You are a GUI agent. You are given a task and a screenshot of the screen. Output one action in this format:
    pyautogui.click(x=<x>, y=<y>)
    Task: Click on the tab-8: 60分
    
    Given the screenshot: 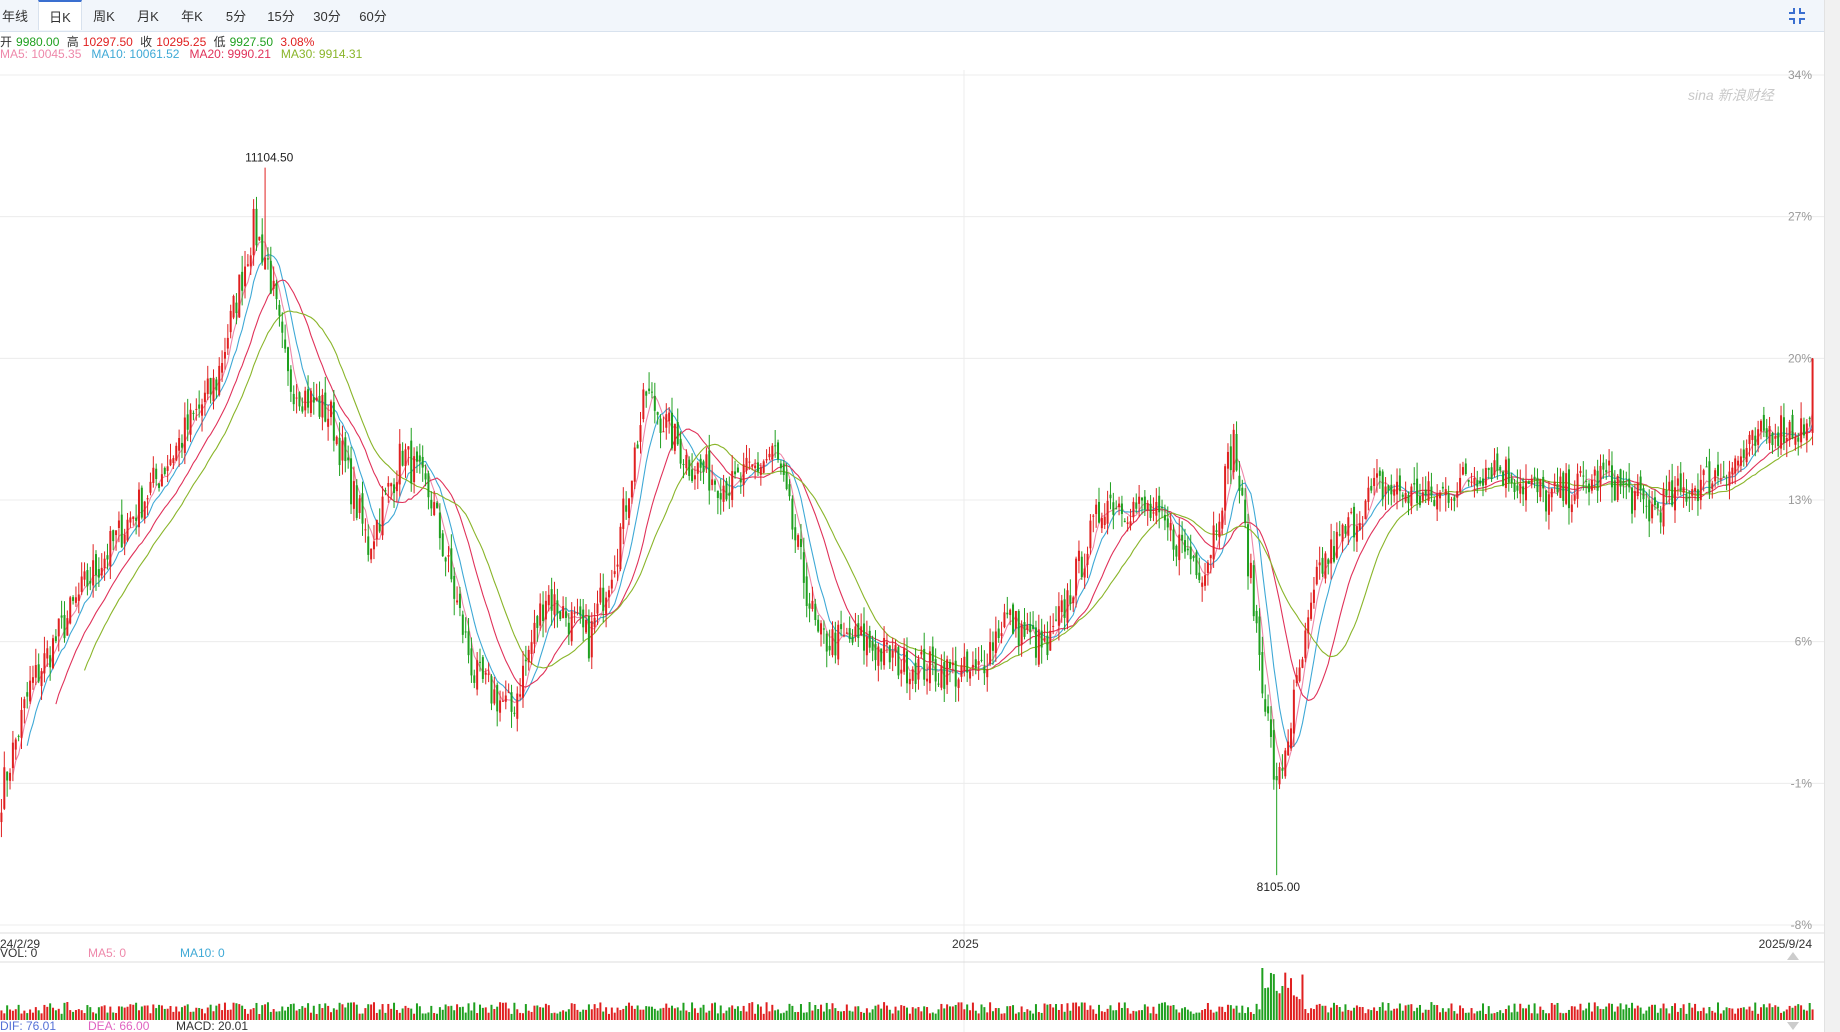 What is the action you would take?
    pyautogui.click(x=373, y=16)
    